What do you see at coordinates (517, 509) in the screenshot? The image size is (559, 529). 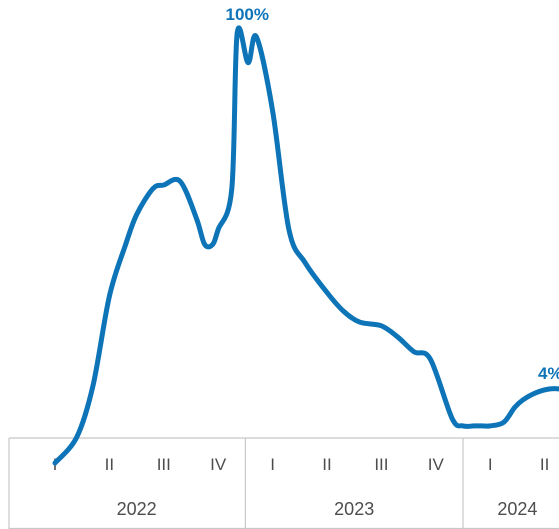 I see `year-label: 2024` at bounding box center [517, 509].